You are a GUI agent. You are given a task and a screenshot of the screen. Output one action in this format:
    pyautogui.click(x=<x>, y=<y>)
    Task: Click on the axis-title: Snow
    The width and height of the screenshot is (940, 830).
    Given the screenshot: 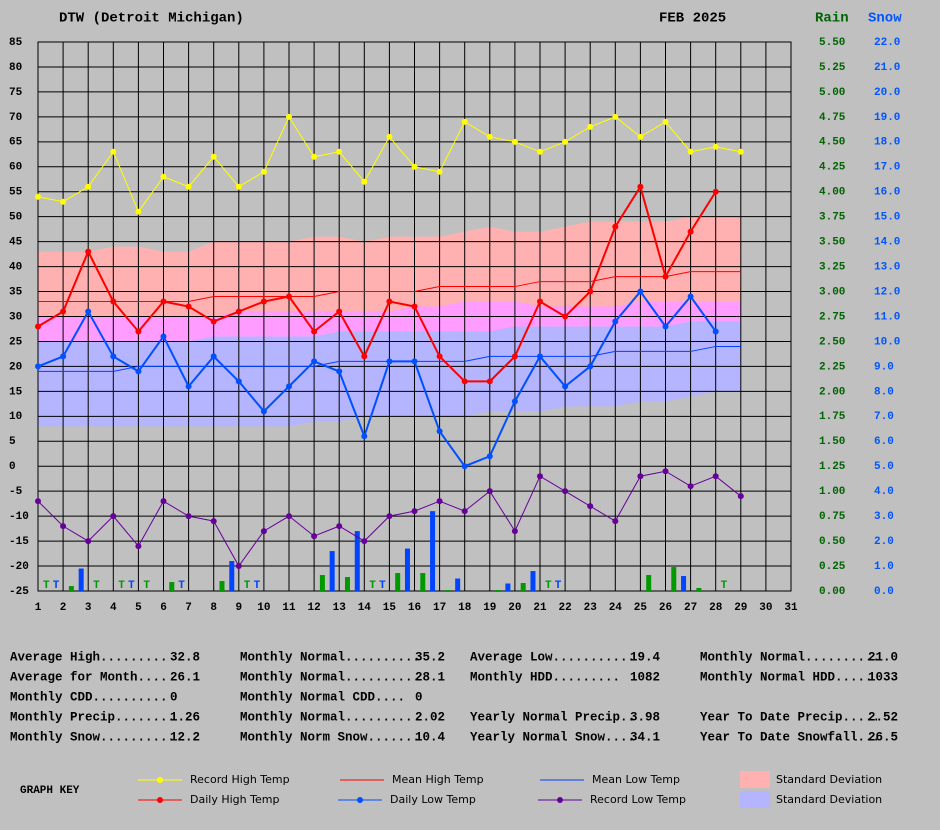 What is the action you would take?
    pyautogui.click(x=885, y=19)
    